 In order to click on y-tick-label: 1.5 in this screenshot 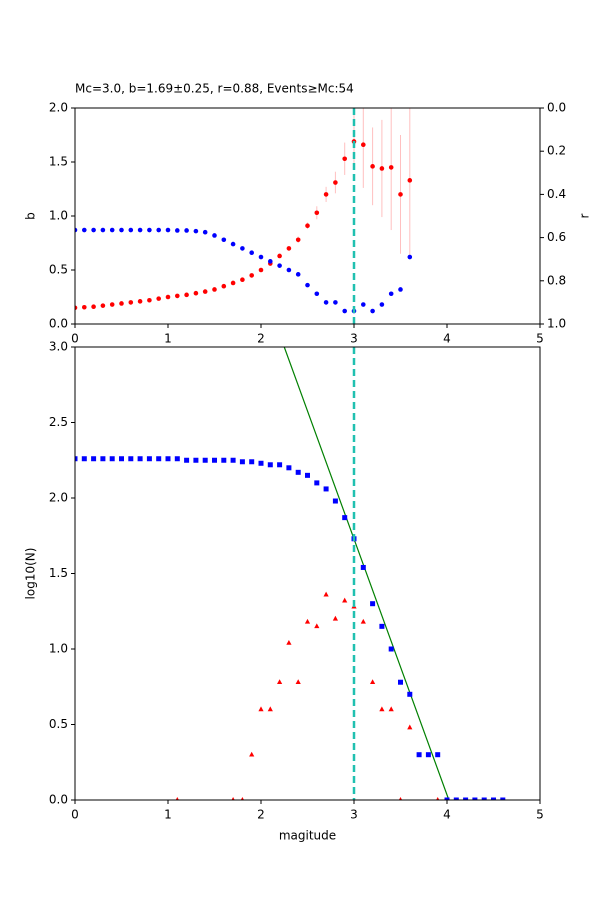, I will do `click(58, 162)`.